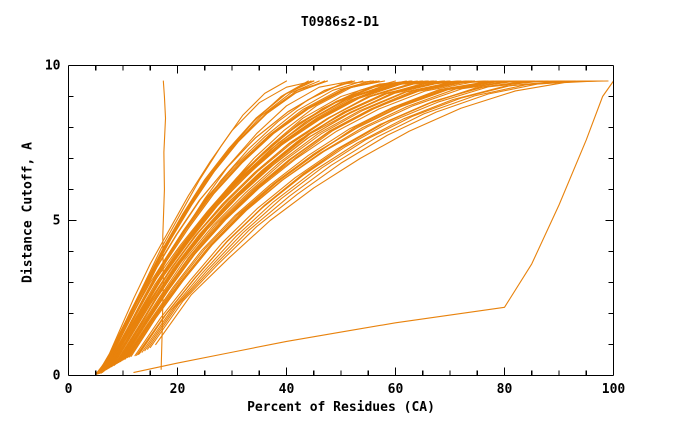 The width and height of the screenshot is (680, 440). What do you see at coordinates (286, 389) in the screenshot?
I see `x-tick-label: 40` at bounding box center [286, 389].